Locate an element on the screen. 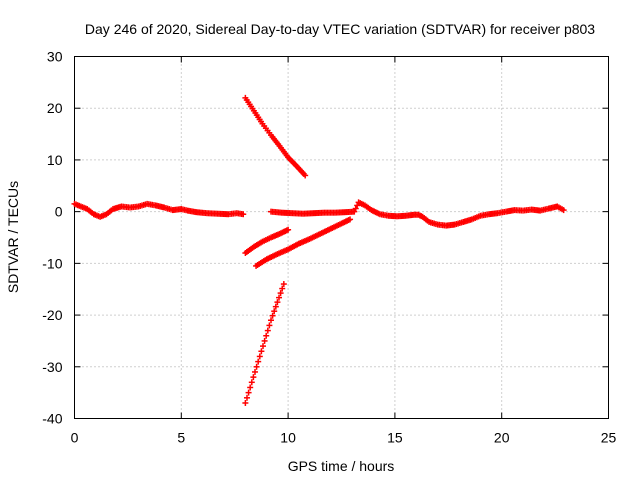 Image resolution: width=640 pixels, height=480 pixels. y-axis-label: SDTVAR / TECUs is located at coordinates (13, 237).